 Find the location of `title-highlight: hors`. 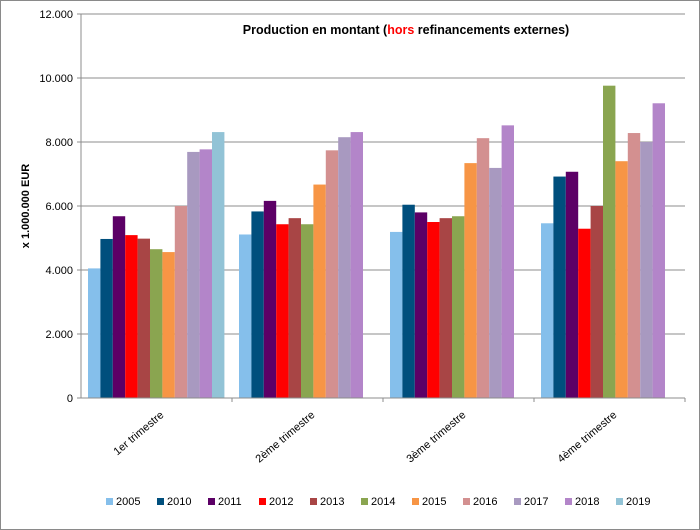

title-highlight: hors is located at coordinates (400, 30).